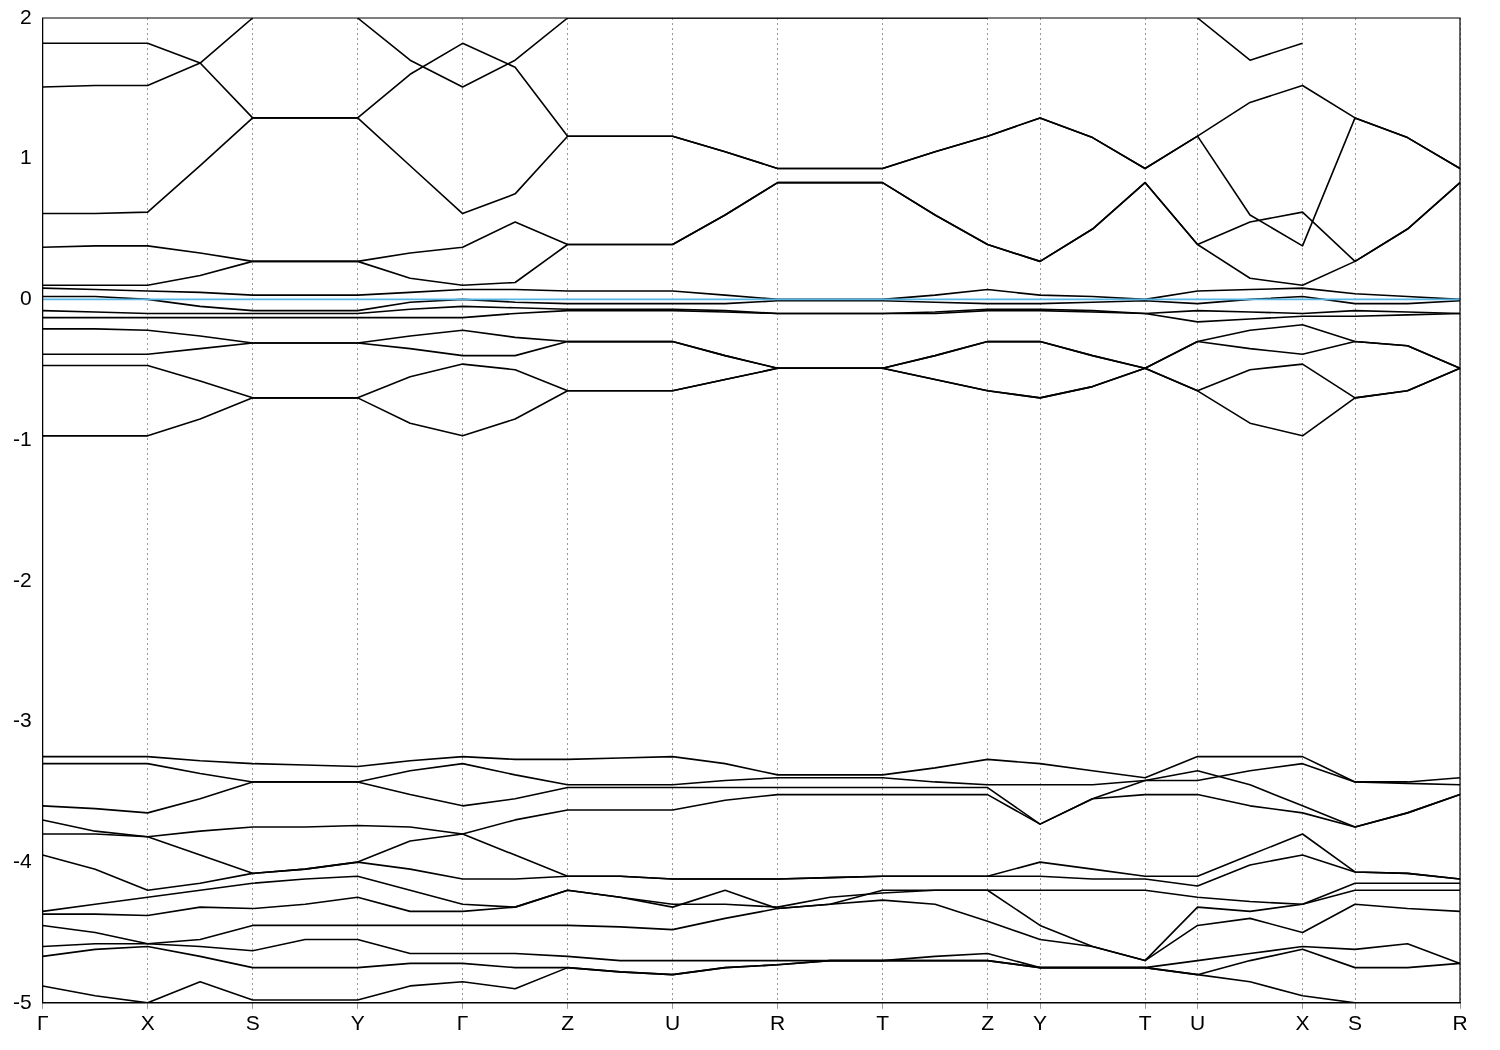 The image size is (1500, 1050). I want to click on y-tick-label: -1, so click(22, 438).